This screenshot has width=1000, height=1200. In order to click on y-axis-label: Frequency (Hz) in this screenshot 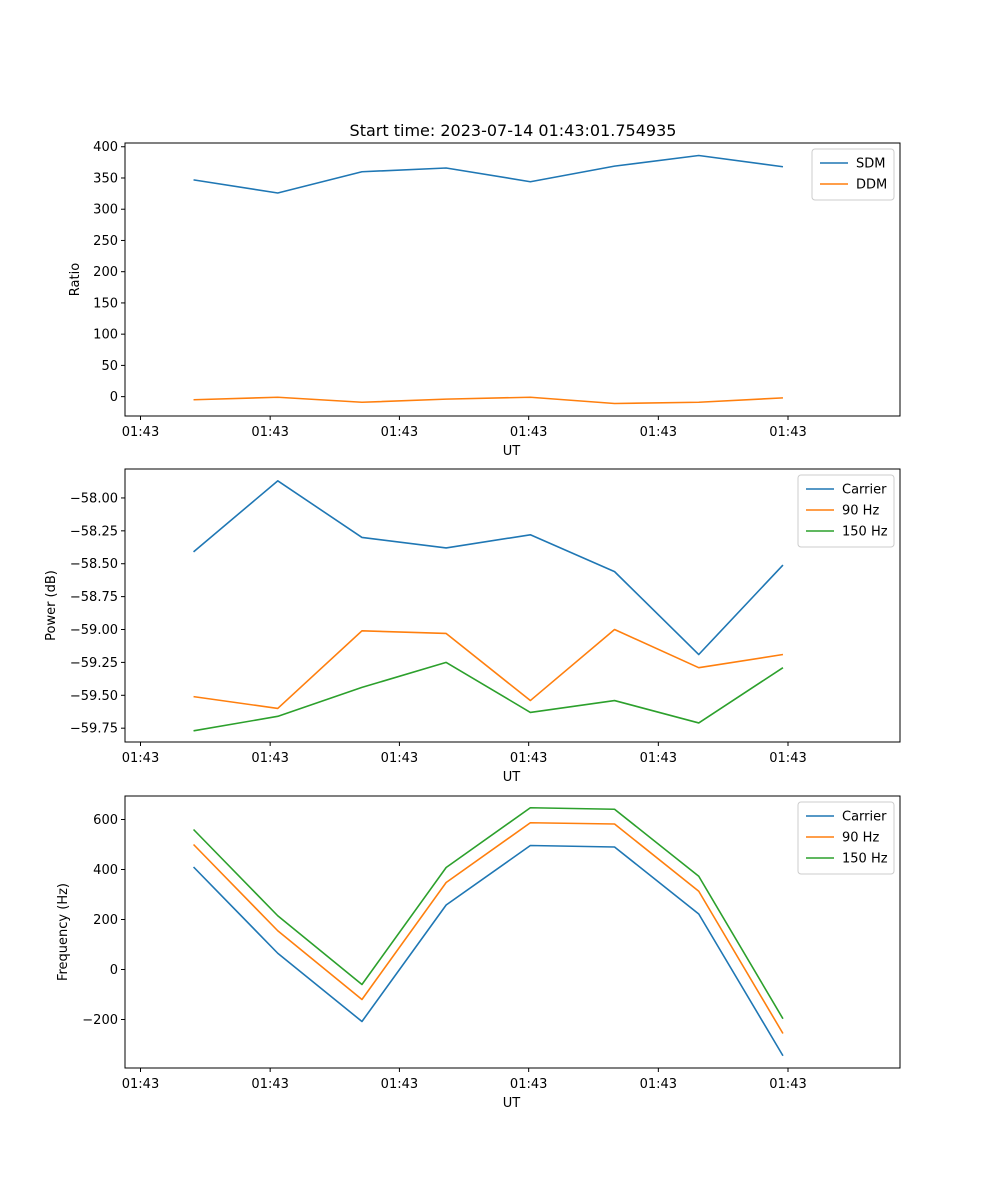, I will do `click(63, 932)`.